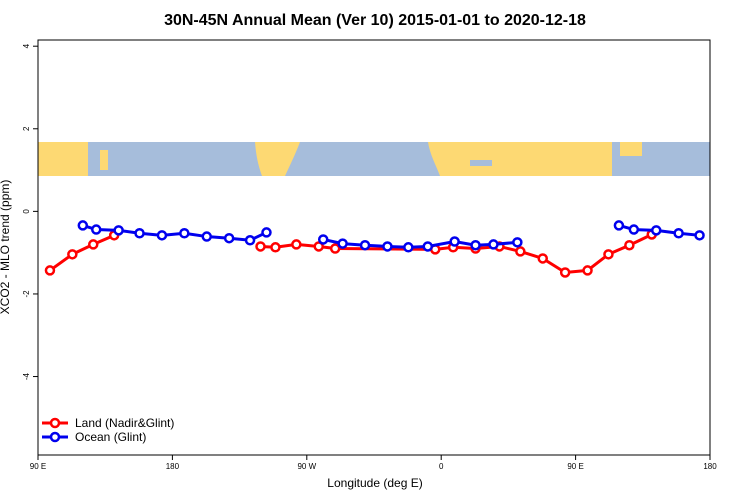 Image resolution: width=750 pixels, height=500 pixels. I want to click on x-tick-label: 0, so click(441, 466).